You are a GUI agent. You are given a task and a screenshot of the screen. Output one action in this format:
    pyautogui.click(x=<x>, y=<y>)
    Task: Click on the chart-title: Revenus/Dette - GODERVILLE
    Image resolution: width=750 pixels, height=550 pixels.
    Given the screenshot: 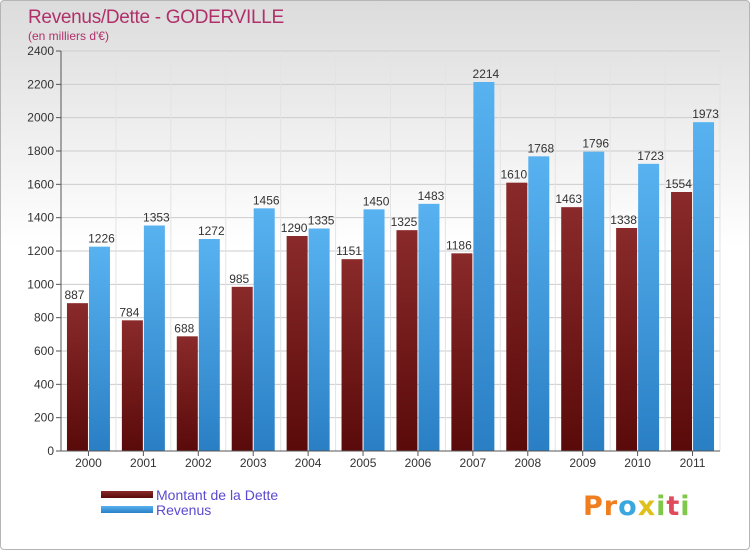 What is the action you would take?
    pyautogui.click(x=156, y=17)
    